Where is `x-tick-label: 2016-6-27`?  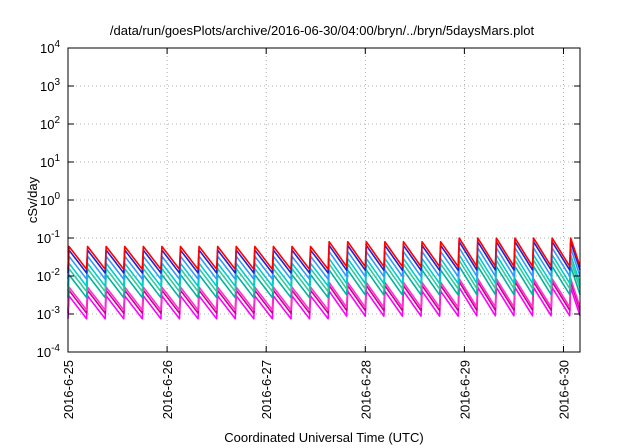 x-tick-label: 2016-6-27 is located at coordinates (266, 389).